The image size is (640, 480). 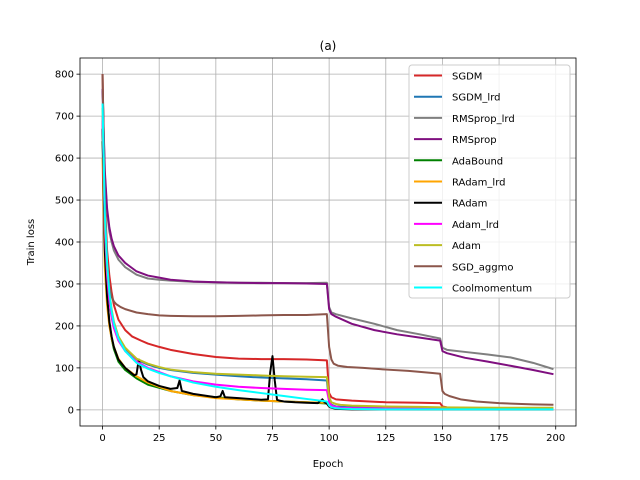 What do you see at coordinates (64, 284) in the screenshot?
I see `y-tick-label: 300` at bounding box center [64, 284].